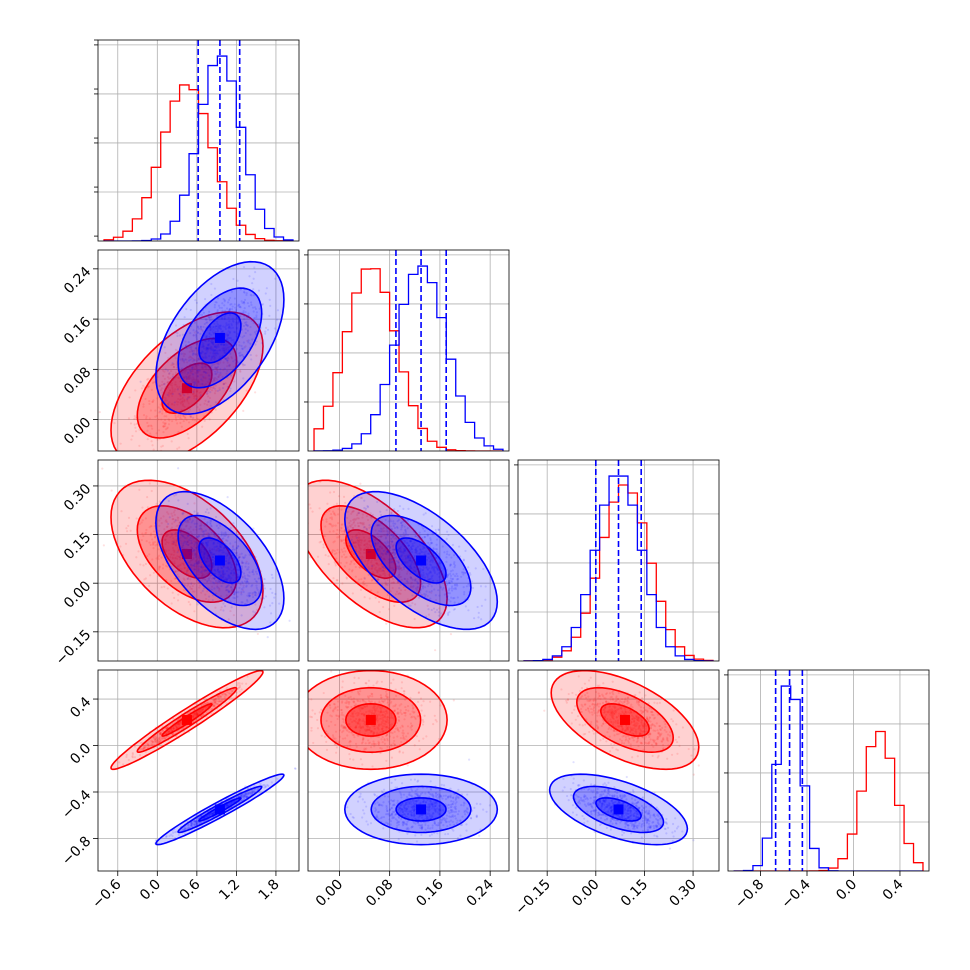  Describe the element at coordinates (74, 648) in the screenshot. I see `y-tick-label: −0.15` at that location.